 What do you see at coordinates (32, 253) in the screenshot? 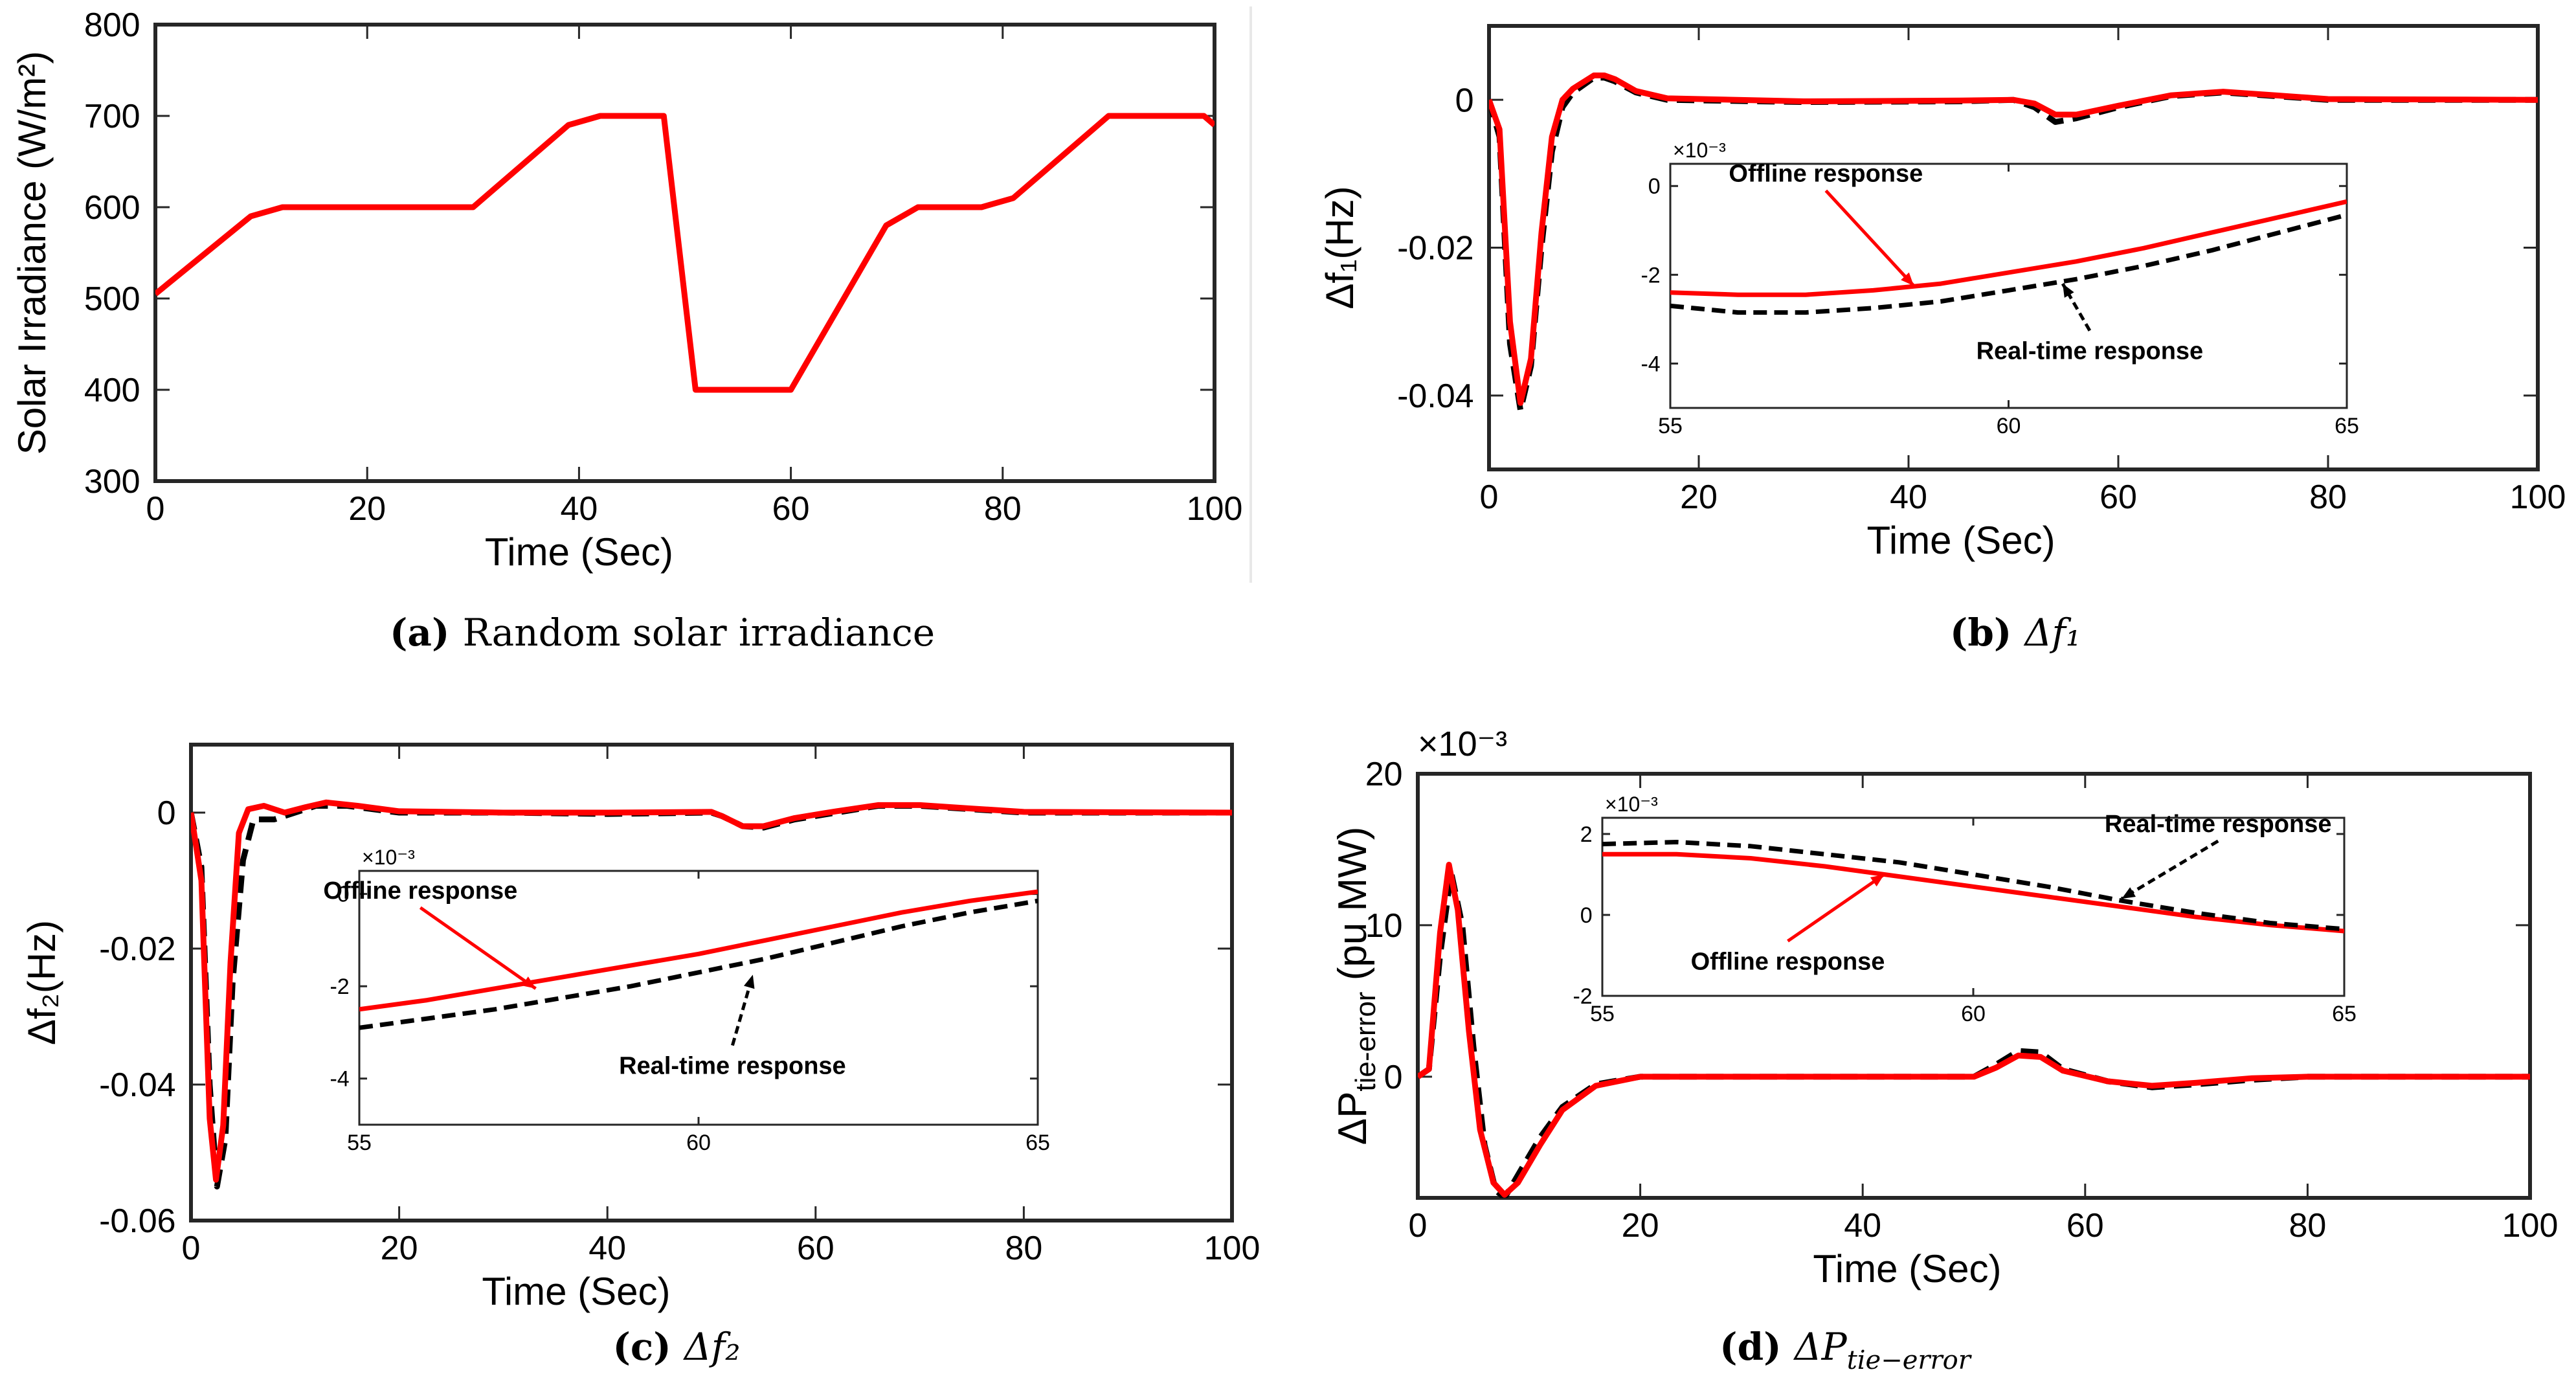
I see `y-axis-label: Solar Irradiance (W/m²)` at bounding box center [32, 253].